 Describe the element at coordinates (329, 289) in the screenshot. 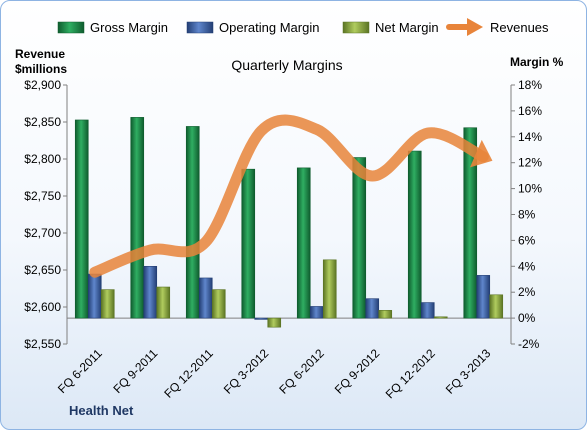

I see `bar-net-margin-fq-6-2012` at that location.